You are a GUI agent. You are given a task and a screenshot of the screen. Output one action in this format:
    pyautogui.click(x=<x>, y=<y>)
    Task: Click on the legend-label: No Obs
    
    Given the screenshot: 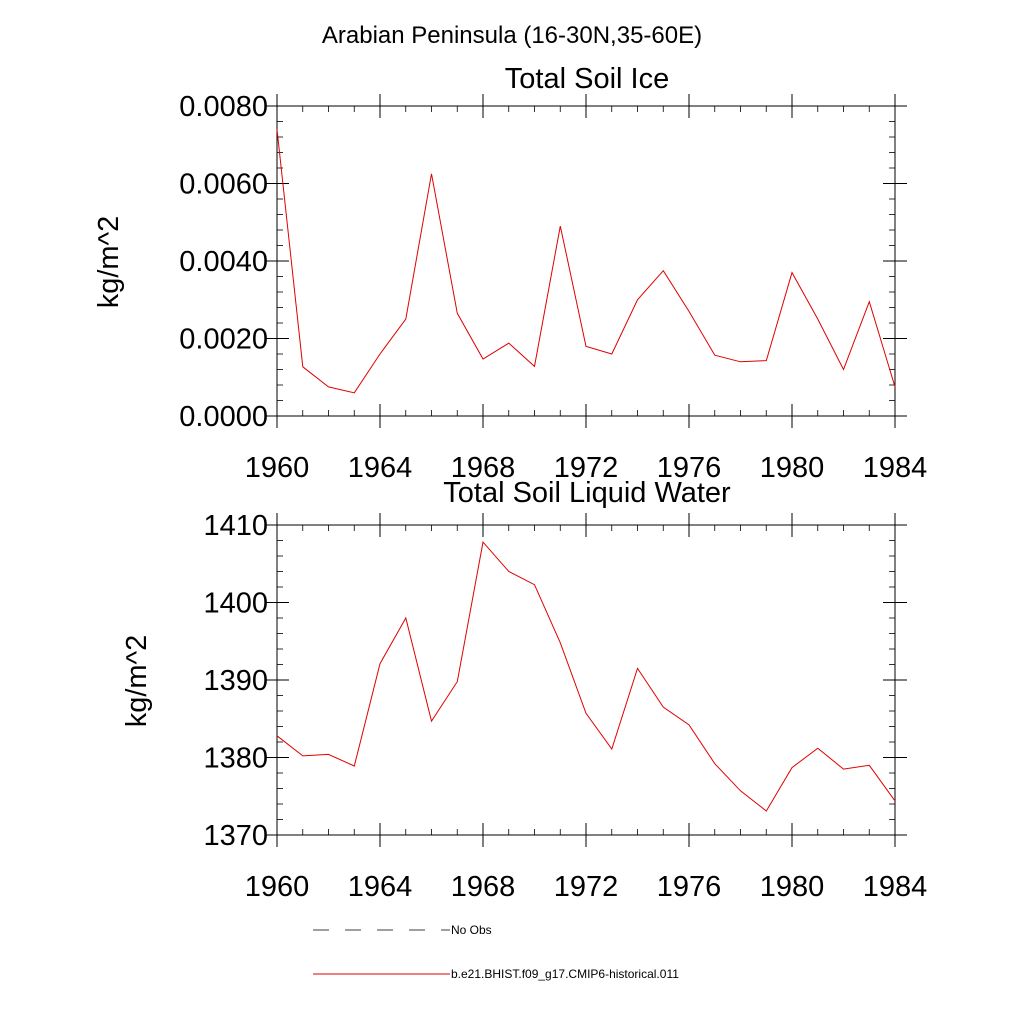 What is the action you would take?
    pyautogui.click(x=471, y=930)
    